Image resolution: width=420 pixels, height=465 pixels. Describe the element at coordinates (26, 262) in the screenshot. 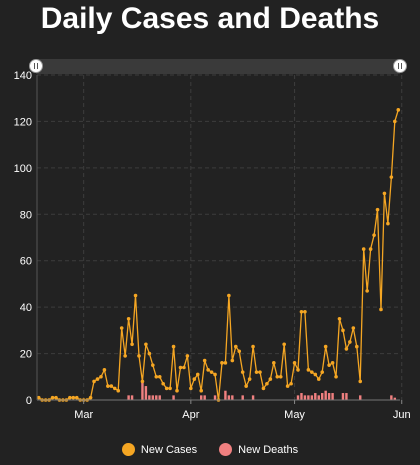

I see `y-tick-label: 60` at that location.